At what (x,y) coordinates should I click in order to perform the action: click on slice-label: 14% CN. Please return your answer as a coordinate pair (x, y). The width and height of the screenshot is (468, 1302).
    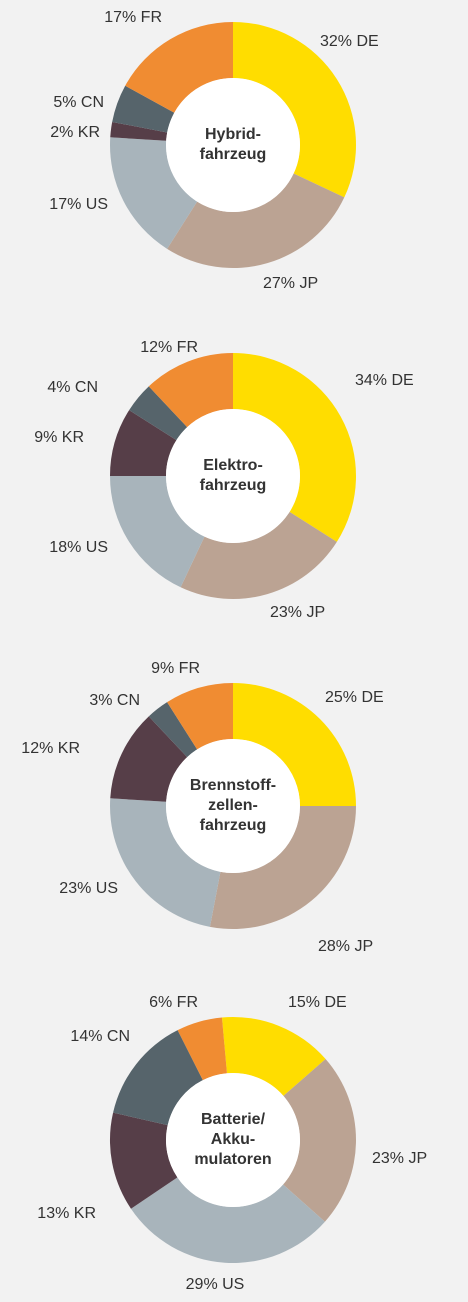
    Looking at the image, I should click on (100, 1036).